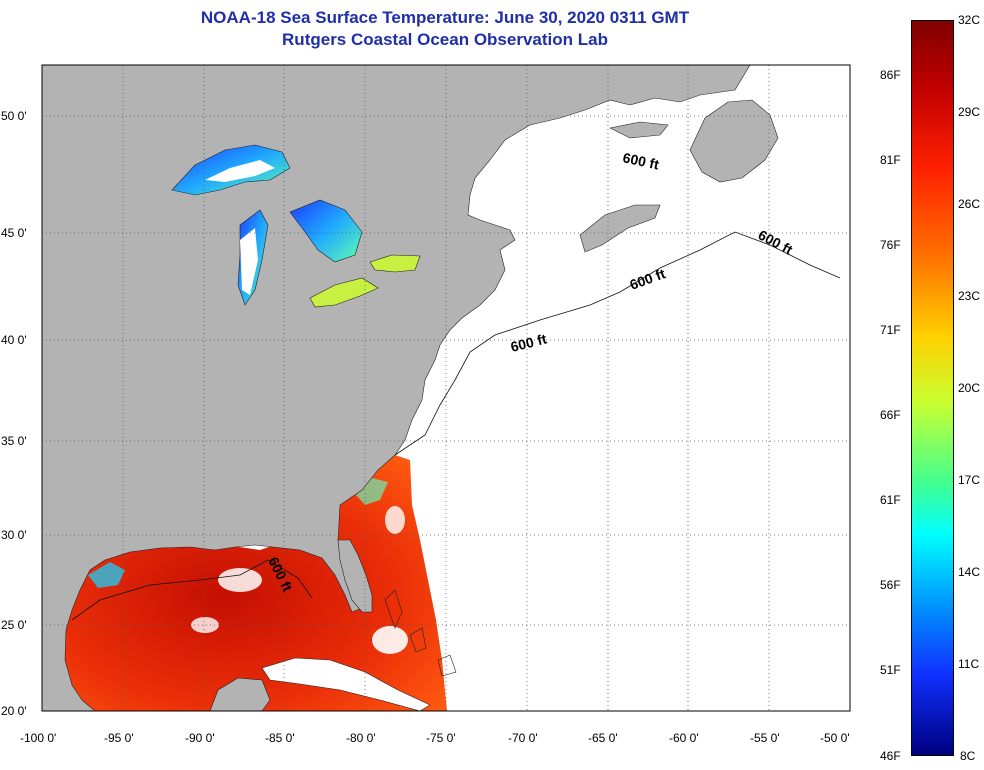 The width and height of the screenshot is (984, 770). Describe the element at coordinates (603, 738) in the screenshot. I see `lon-label: -65 0'` at that location.